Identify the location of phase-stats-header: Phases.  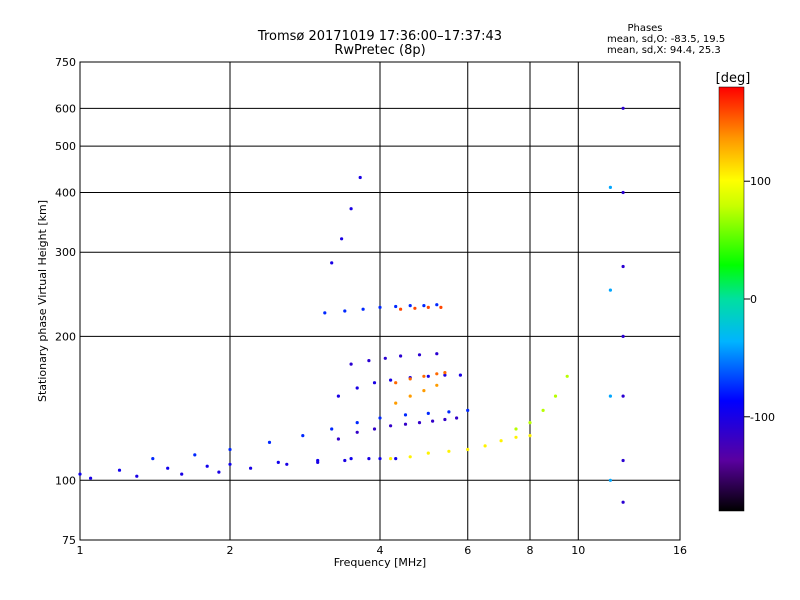
(644, 28).